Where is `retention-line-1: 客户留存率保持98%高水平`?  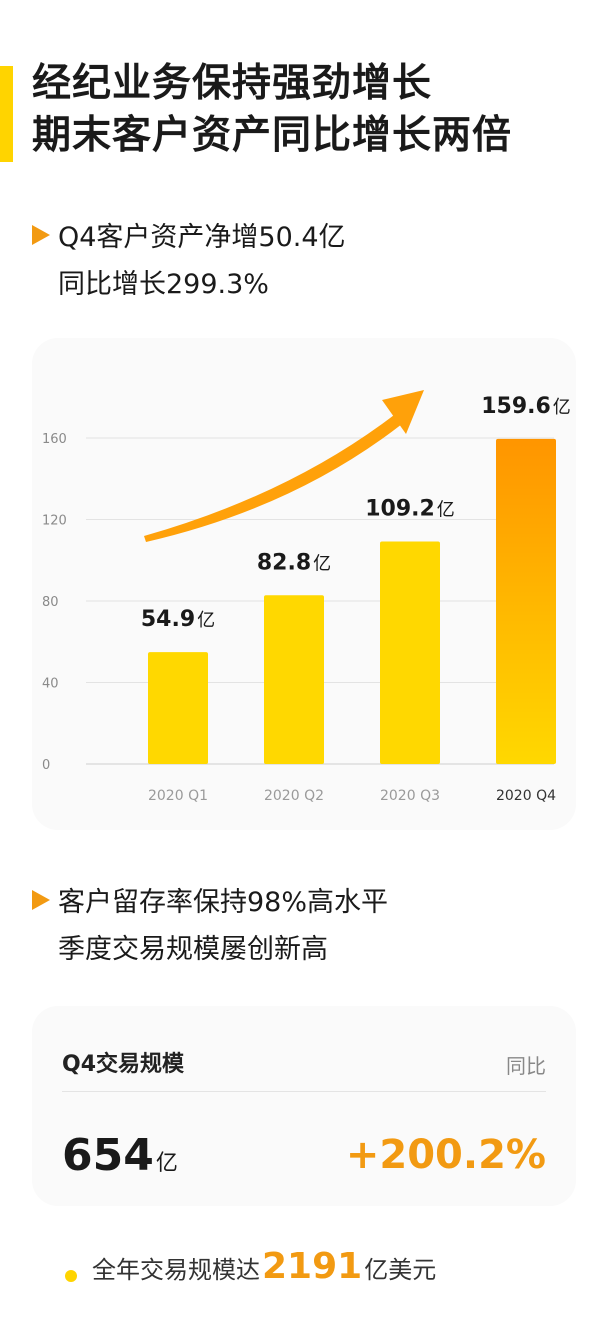 retention-line-1: 客户留存率保持98%高水平 is located at coordinates (223, 902).